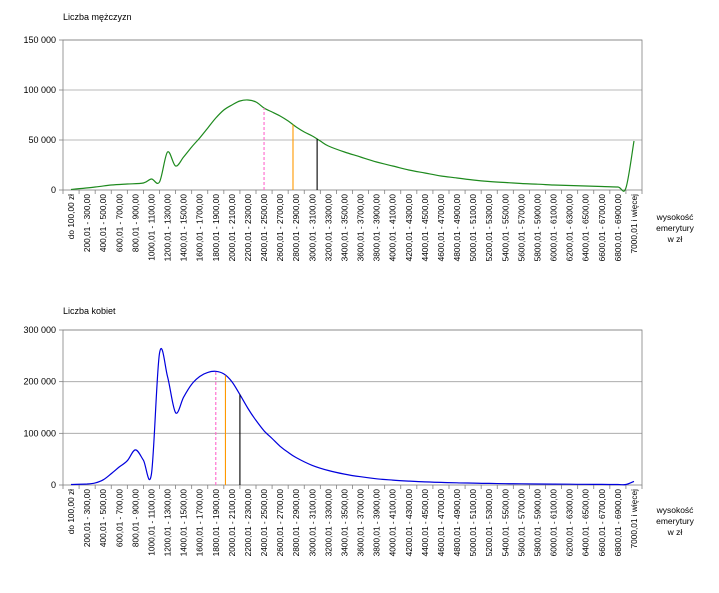 The width and height of the screenshot is (719, 593). I want to click on y-tick-label: 300 000, so click(39, 330).